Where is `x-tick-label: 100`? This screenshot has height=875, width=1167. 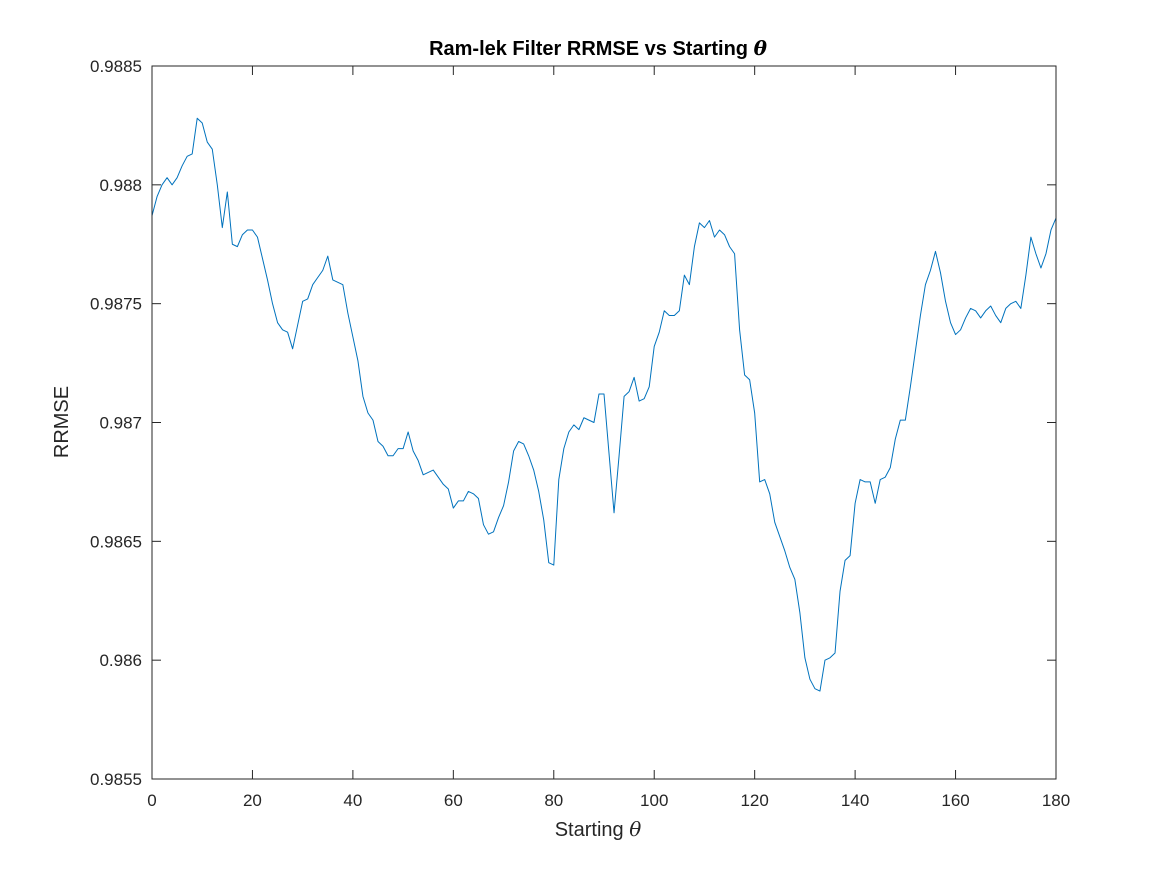 x-tick-label: 100 is located at coordinates (654, 800).